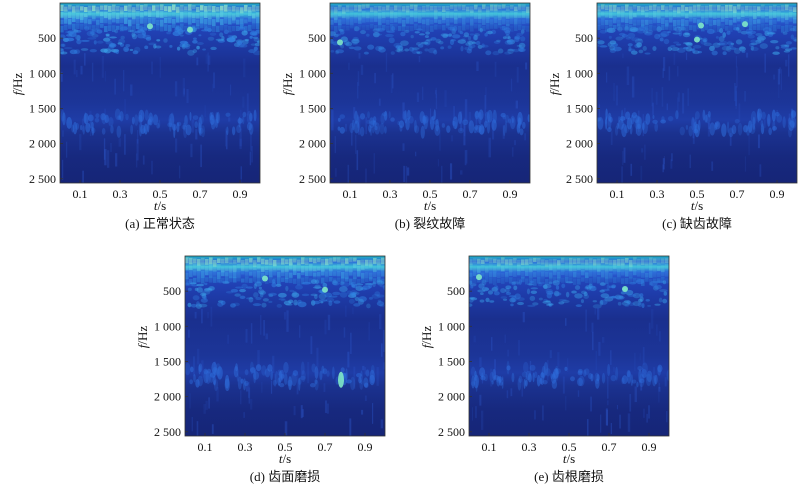  Describe the element at coordinates (569, 346) in the screenshot. I see `spectrogram-e` at that location.